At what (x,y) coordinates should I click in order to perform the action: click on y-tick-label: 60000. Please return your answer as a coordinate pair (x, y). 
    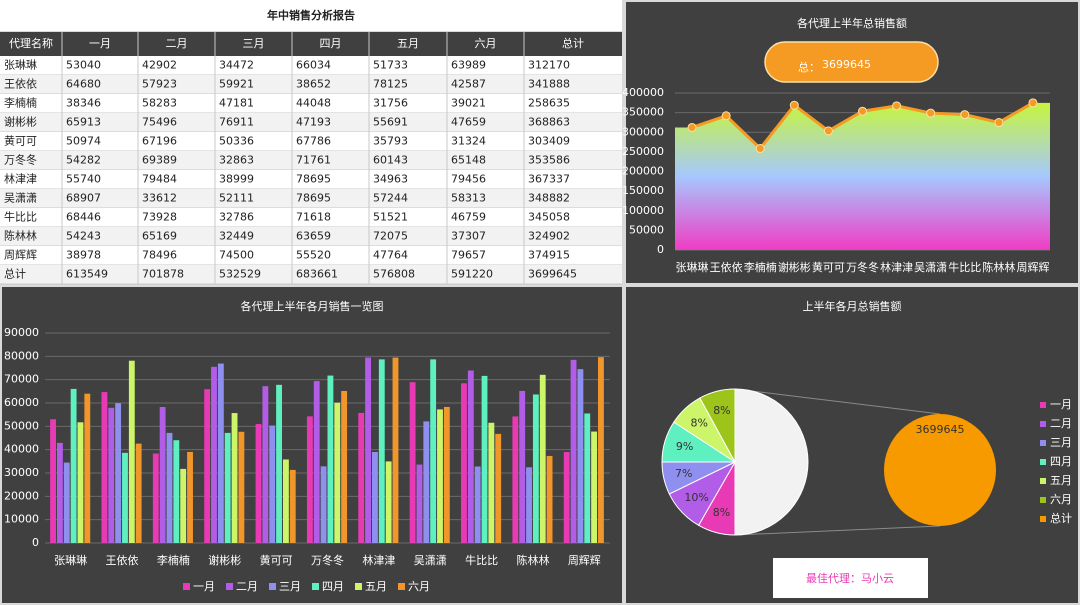
    Looking at the image, I should click on (21, 402).